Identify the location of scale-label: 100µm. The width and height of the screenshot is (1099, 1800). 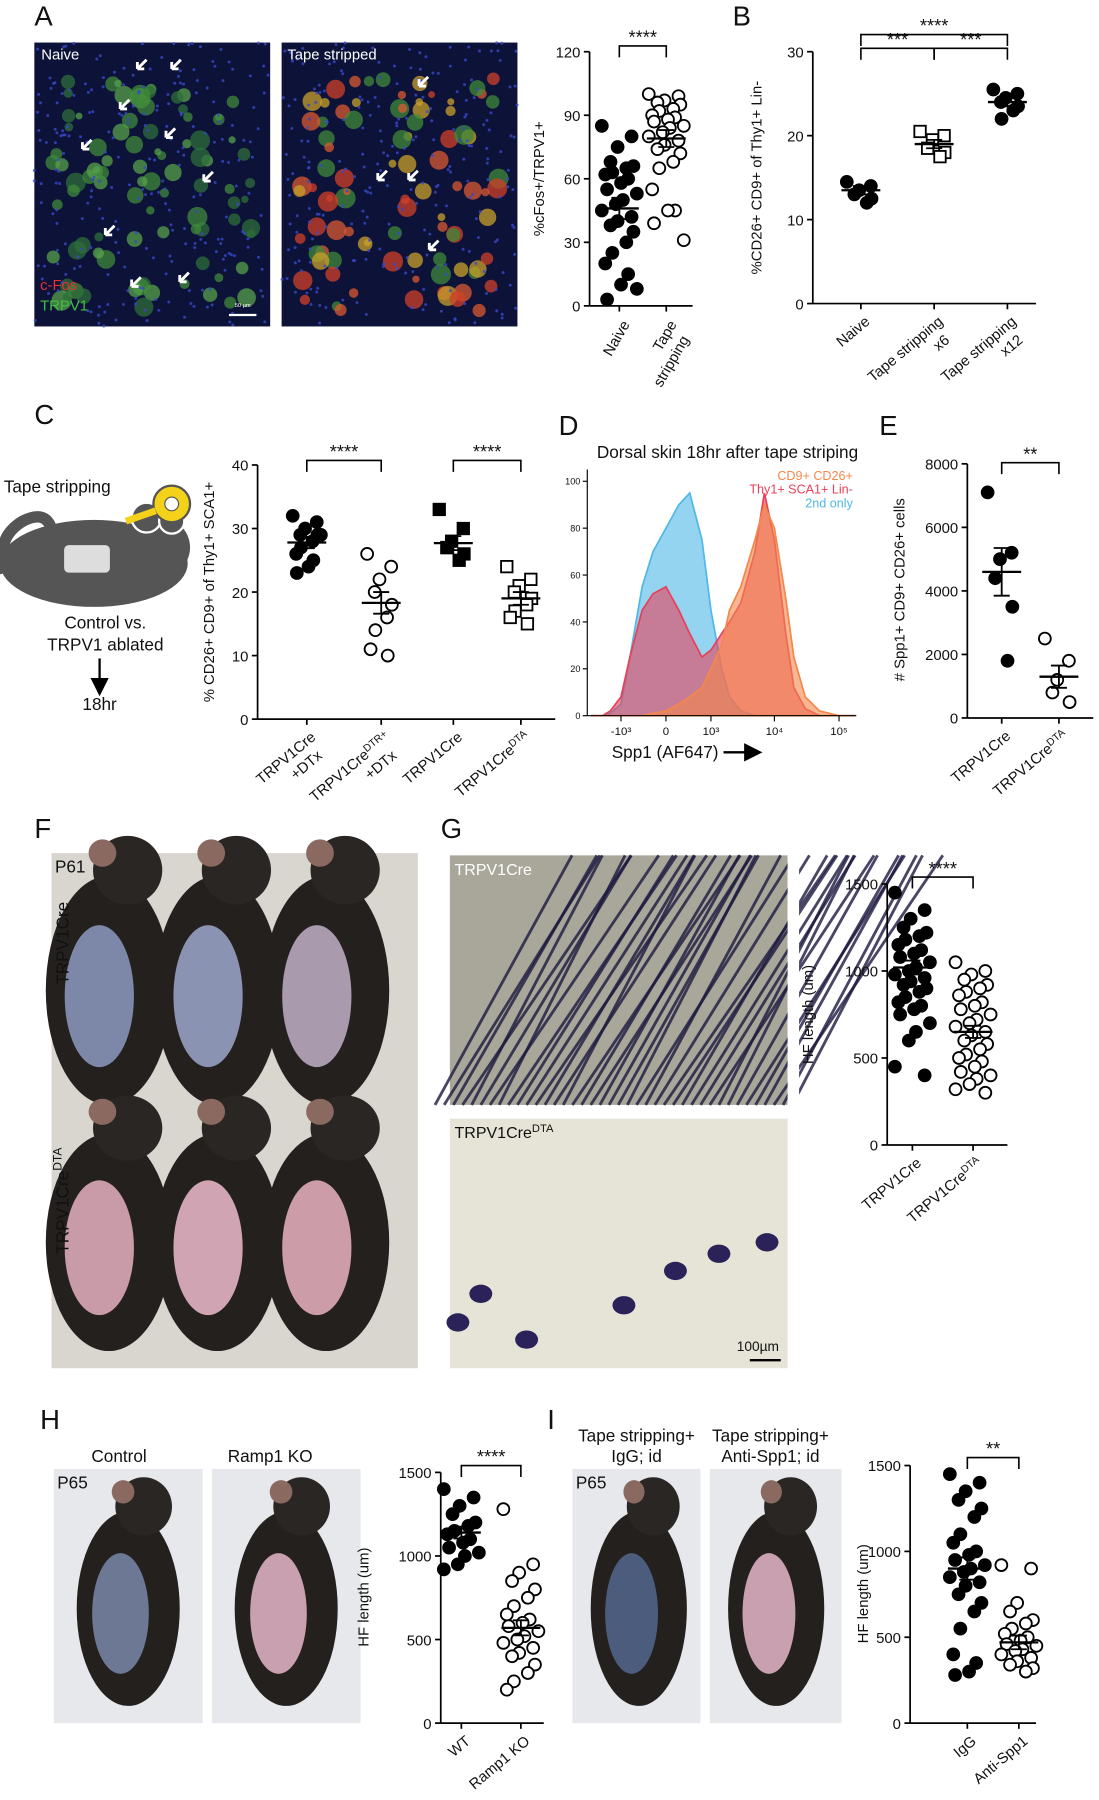
(758, 1346).